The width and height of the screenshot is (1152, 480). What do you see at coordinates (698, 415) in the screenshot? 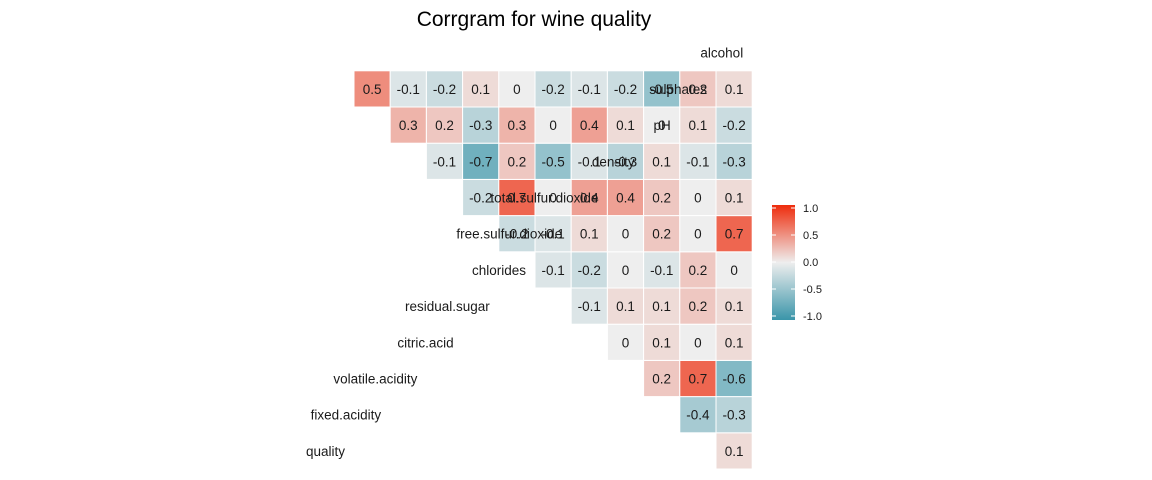
I see `cell-value-label: -0.4` at bounding box center [698, 415].